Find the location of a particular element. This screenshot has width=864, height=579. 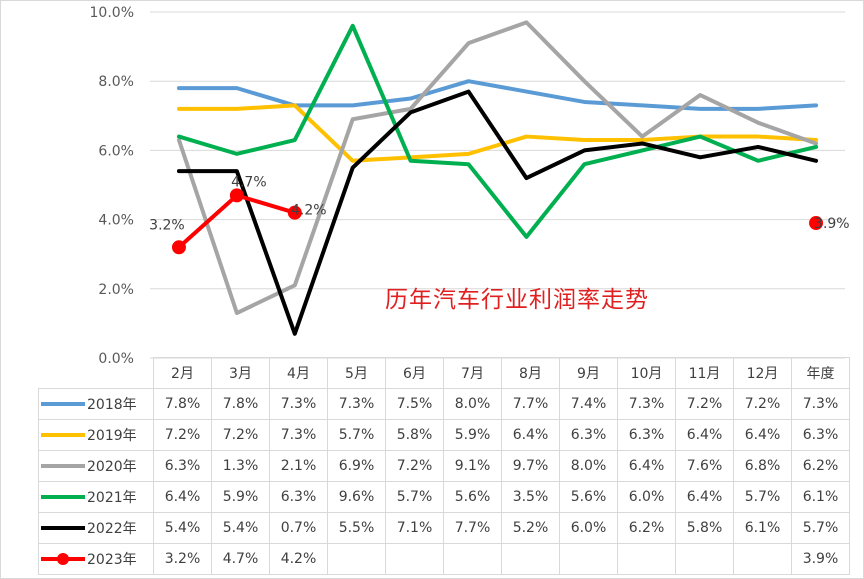

x-tick-label: 12月 is located at coordinates (762, 373).